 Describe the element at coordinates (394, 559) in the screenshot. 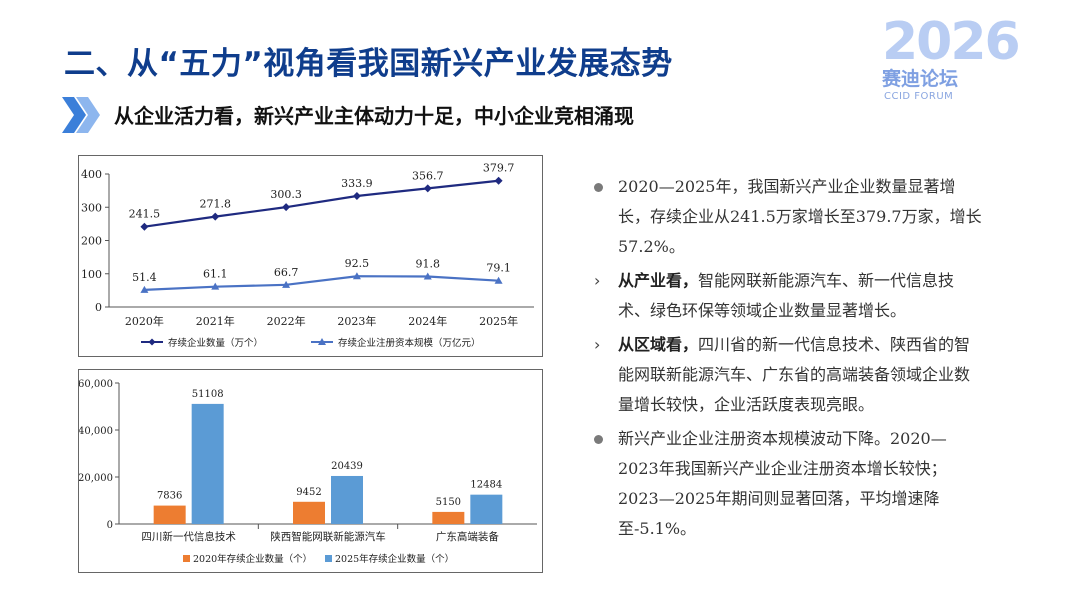

I see `legend-label: 2025年存续企业数量（个）` at that location.